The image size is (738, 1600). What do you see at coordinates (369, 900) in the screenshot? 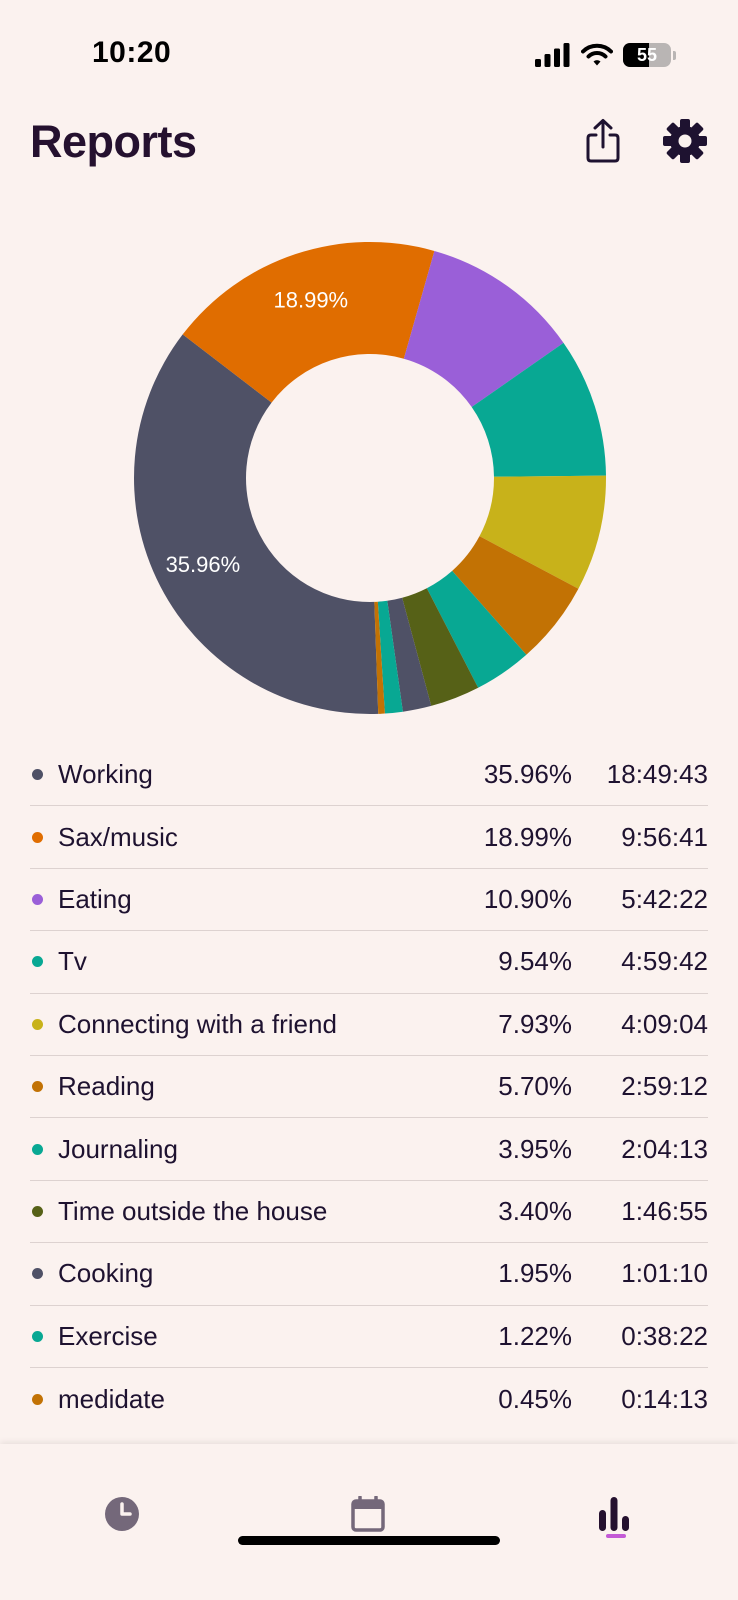
I see `legend-row: Eating 10.90% 5:42:22` at bounding box center [369, 900].